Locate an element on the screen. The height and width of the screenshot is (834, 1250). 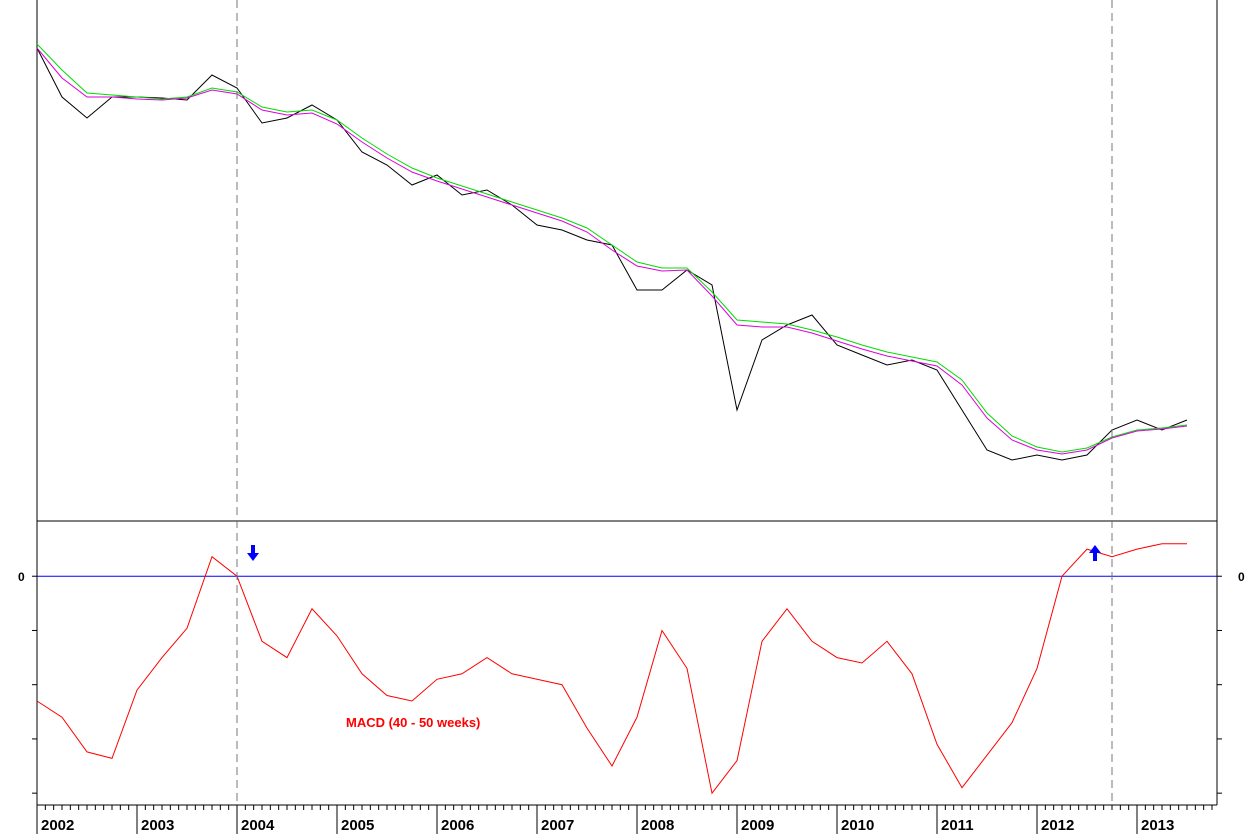
macd-series-label: MACD (40 - 50 weeks) is located at coordinates (413, 722).